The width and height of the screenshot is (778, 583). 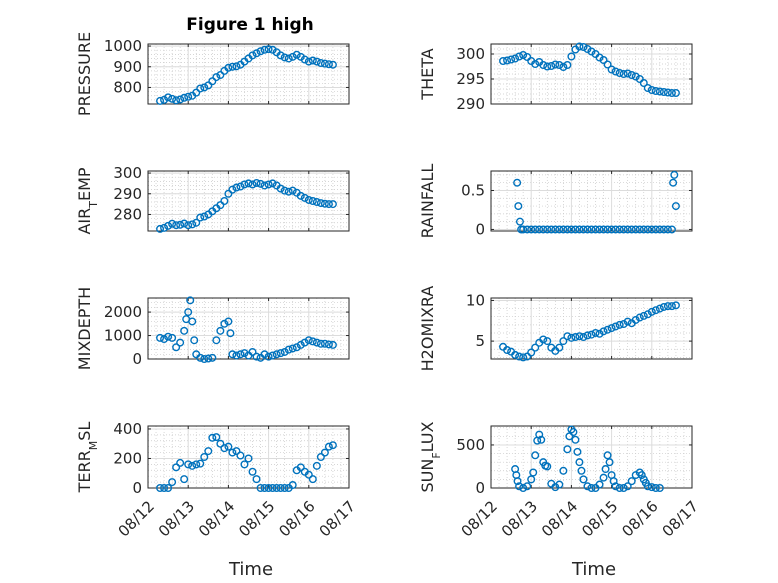 I want to click on y-tick-label: 295, so click(x=470, y=79).